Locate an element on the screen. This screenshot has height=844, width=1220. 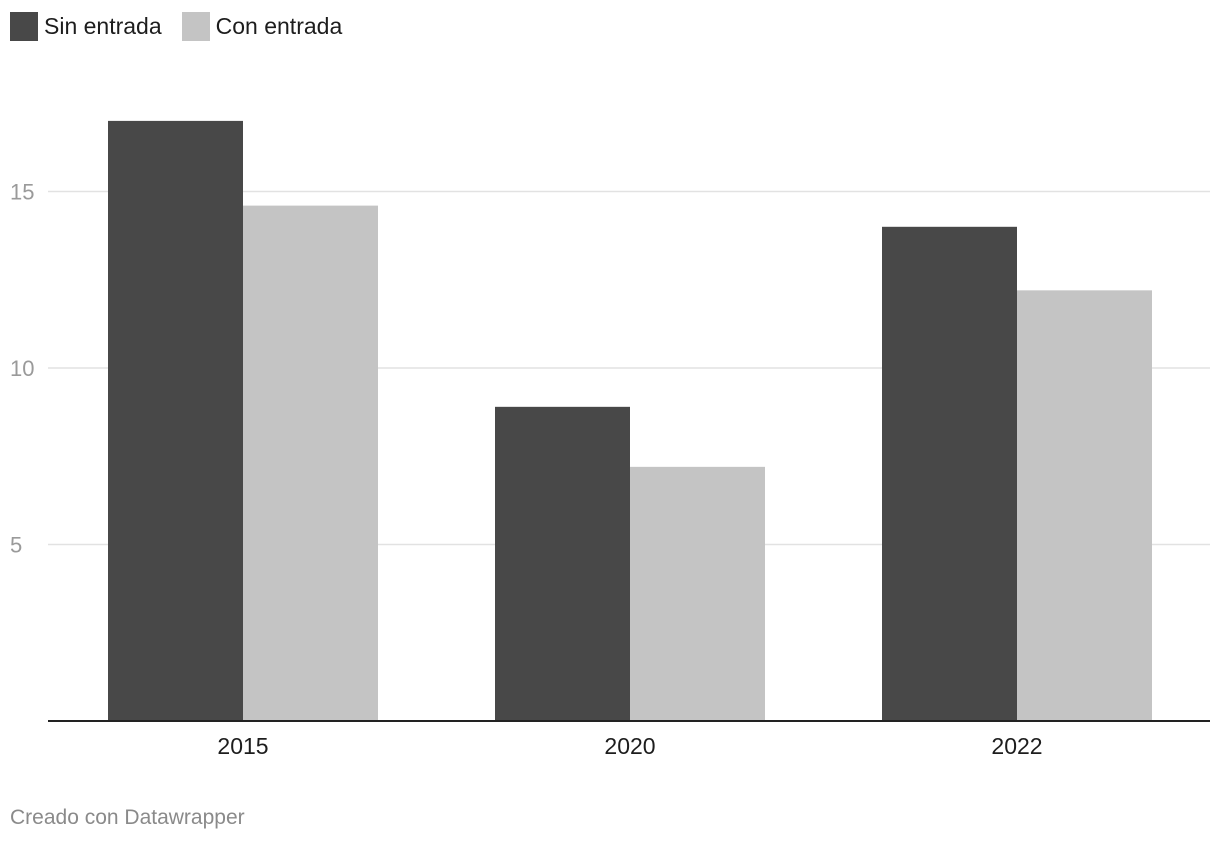
bar-con-entrada-2022 is located at coordinates (1084, 505).